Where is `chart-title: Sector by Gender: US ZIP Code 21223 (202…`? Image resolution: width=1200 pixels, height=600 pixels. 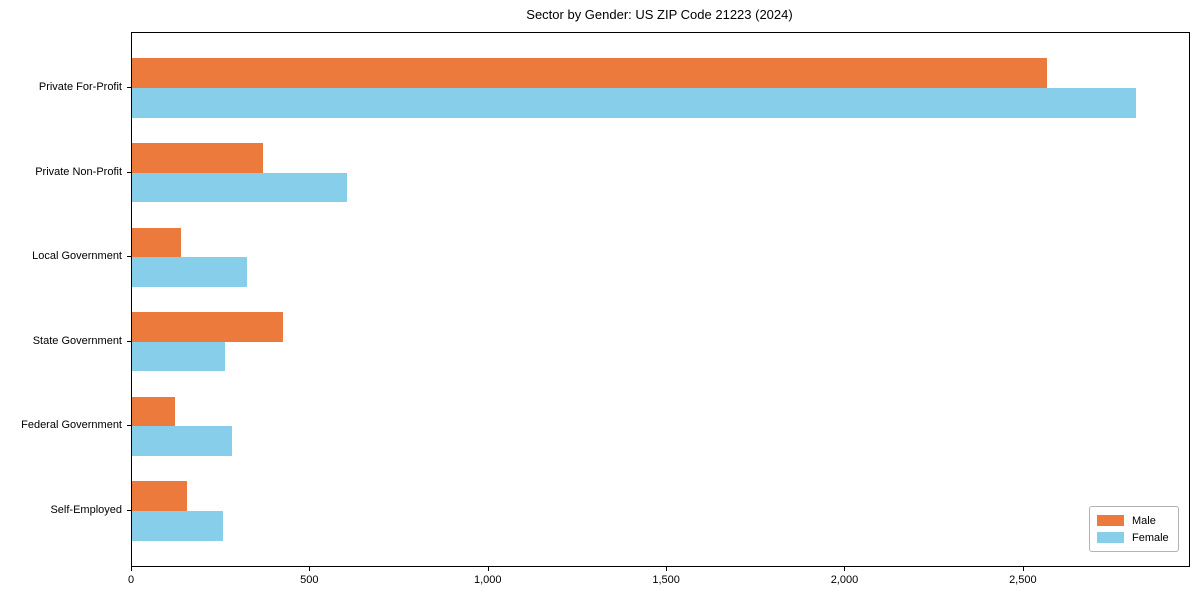
chart-title: Sector by Gender: US ZIP Code 21223 (202… is located at coordinates (659, 14).